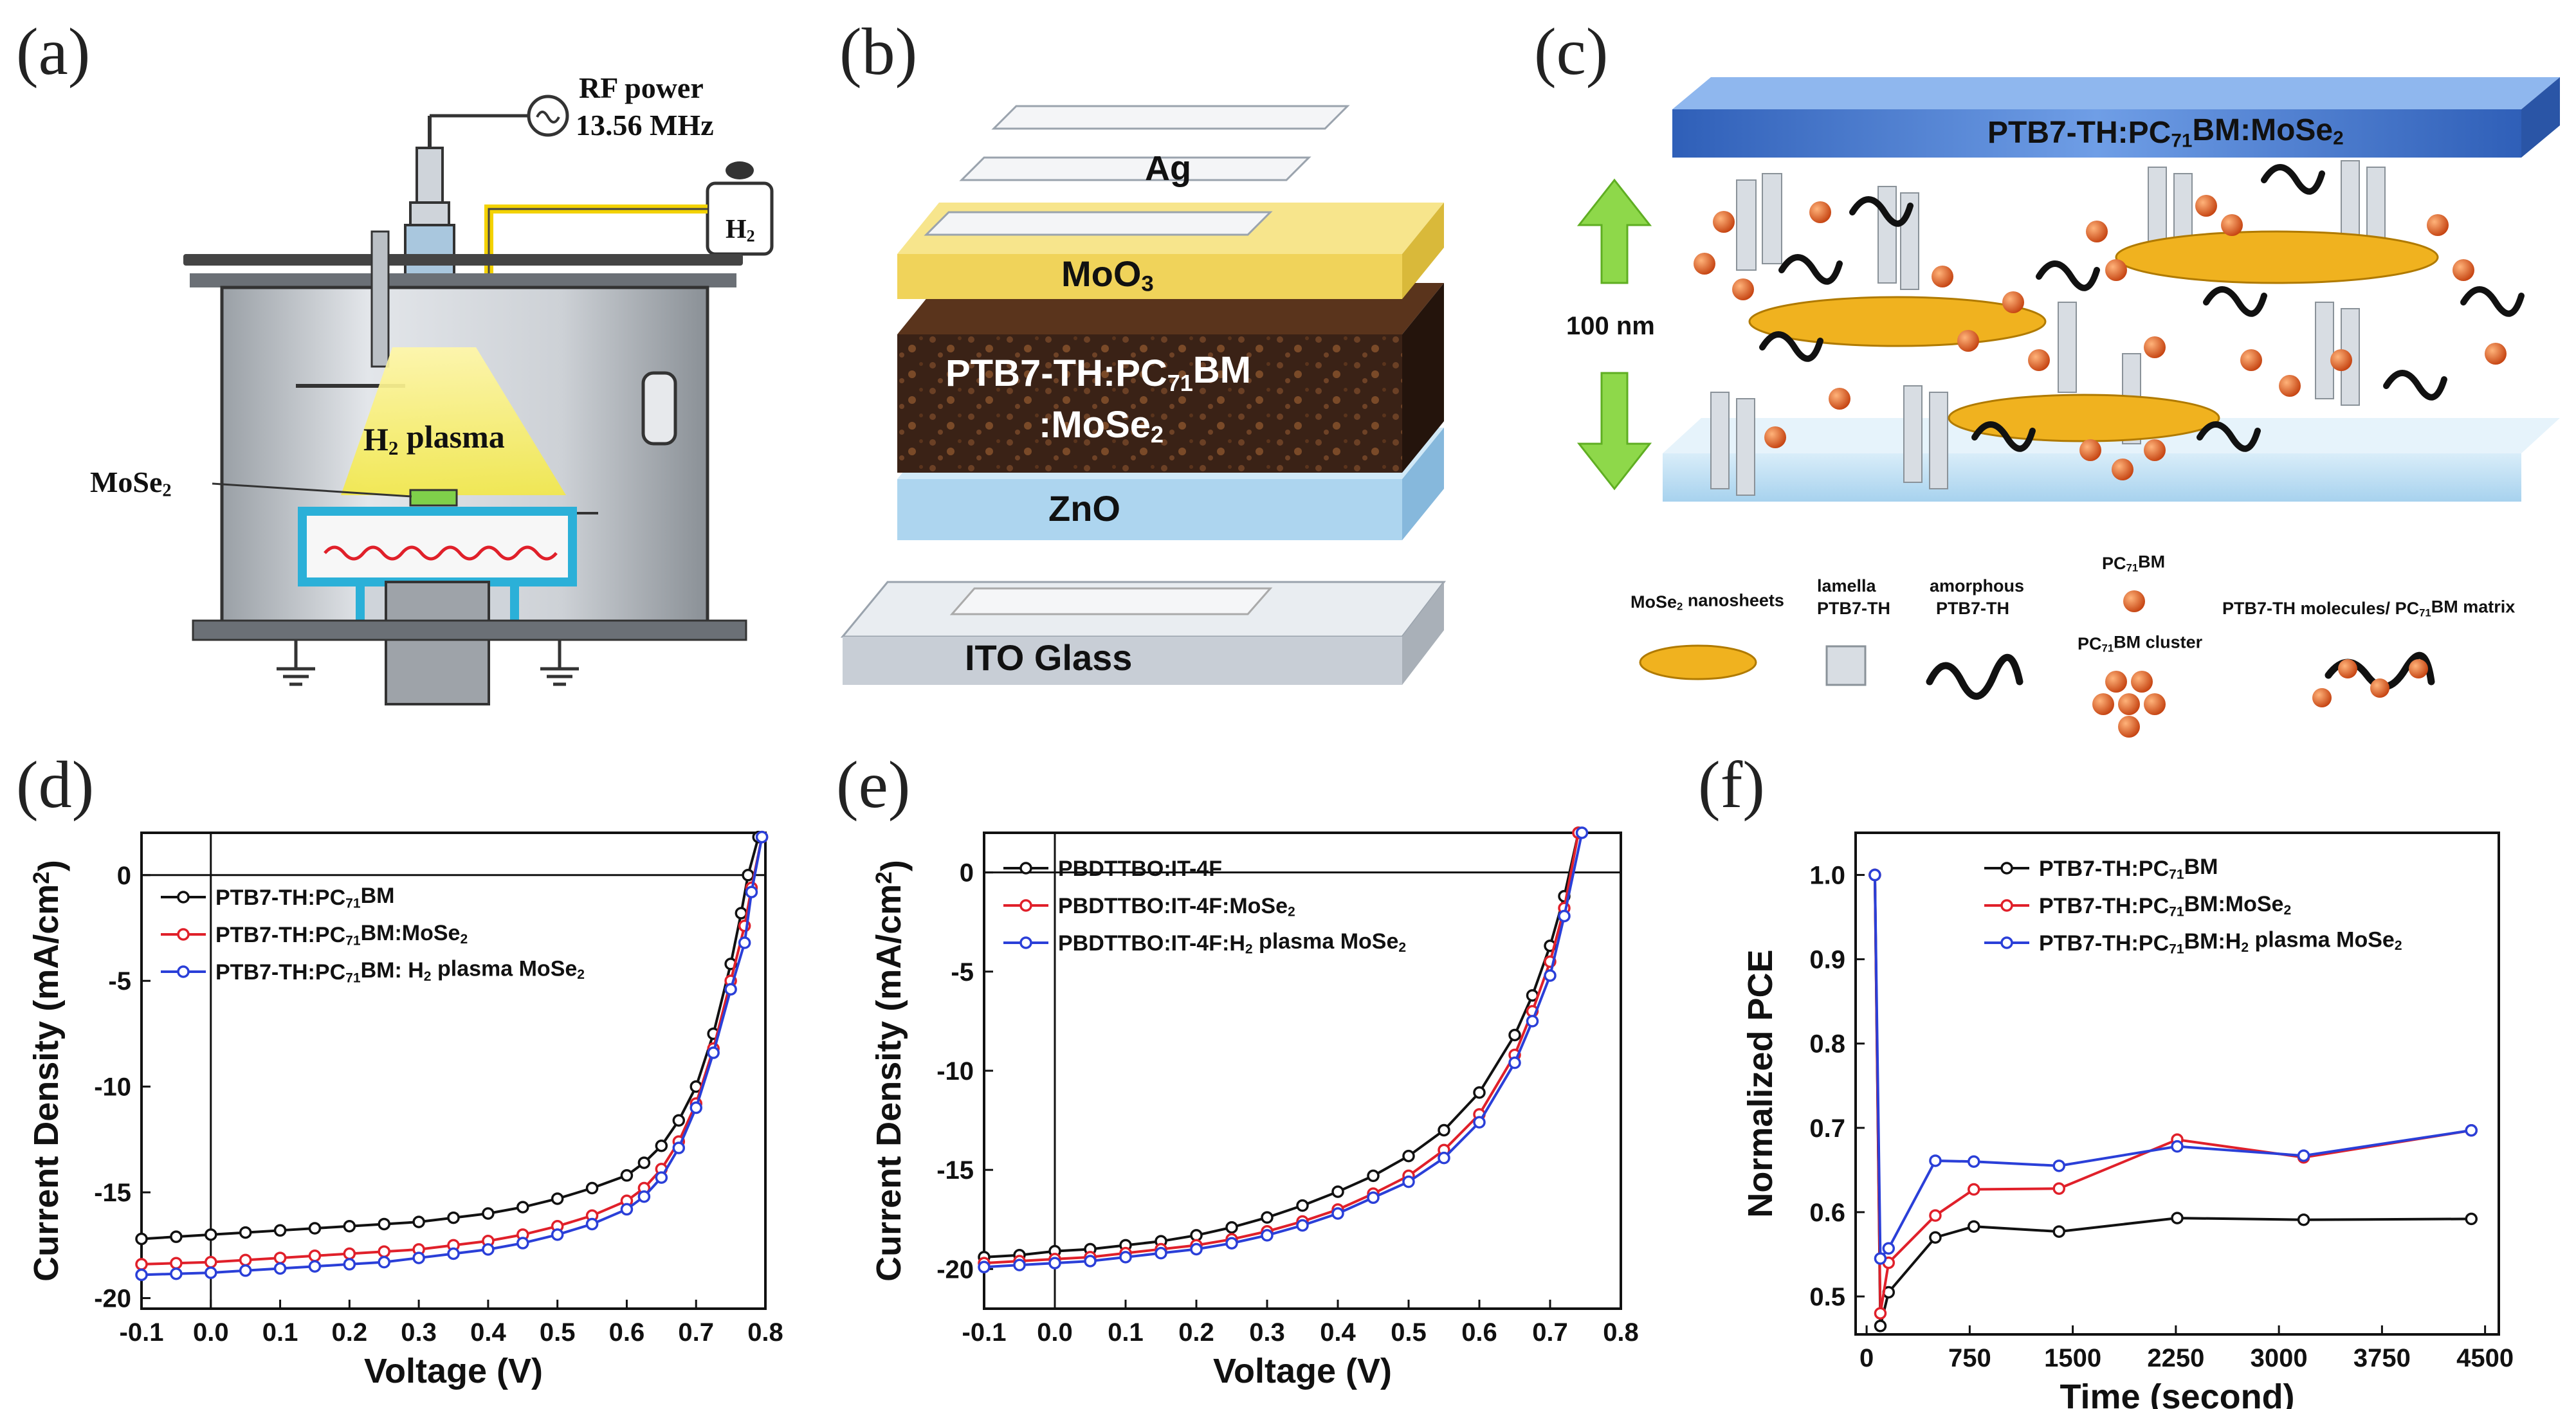 This screenshot has height=1409, width=2576. I want to click on y-tick-label: -5, so click(119, 981).